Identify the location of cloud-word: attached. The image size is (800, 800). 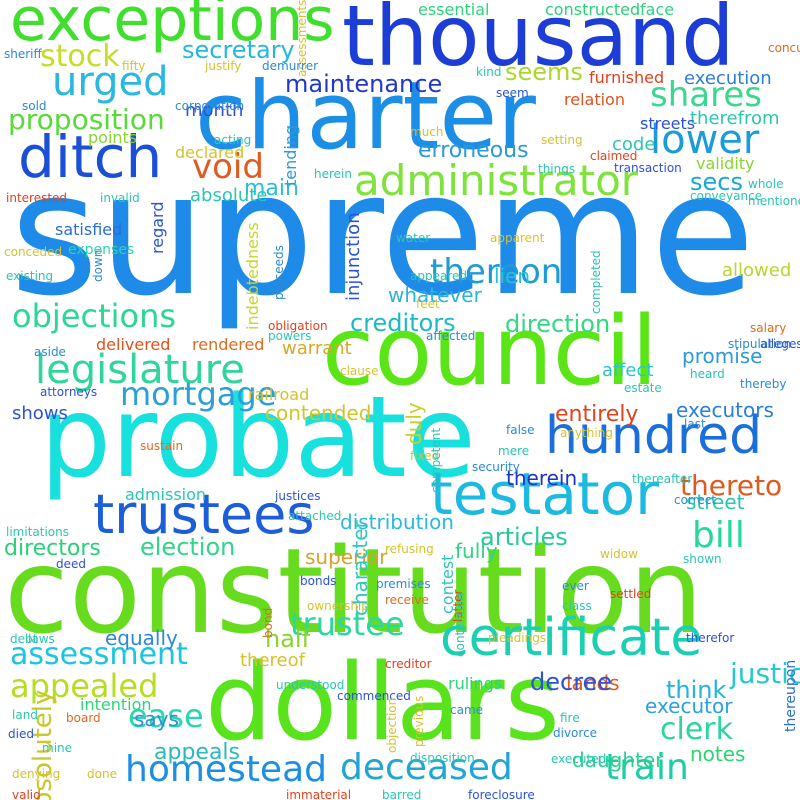
(315, 516).